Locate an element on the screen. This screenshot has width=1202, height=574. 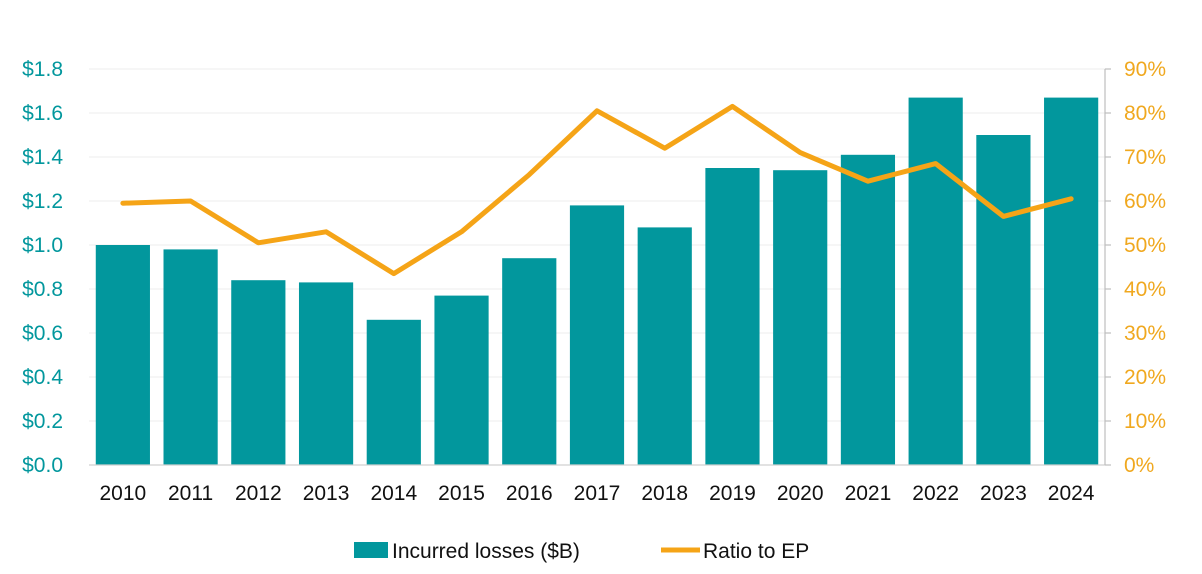
x-tick-label: 2023 is located at coordinates (1003, 493).